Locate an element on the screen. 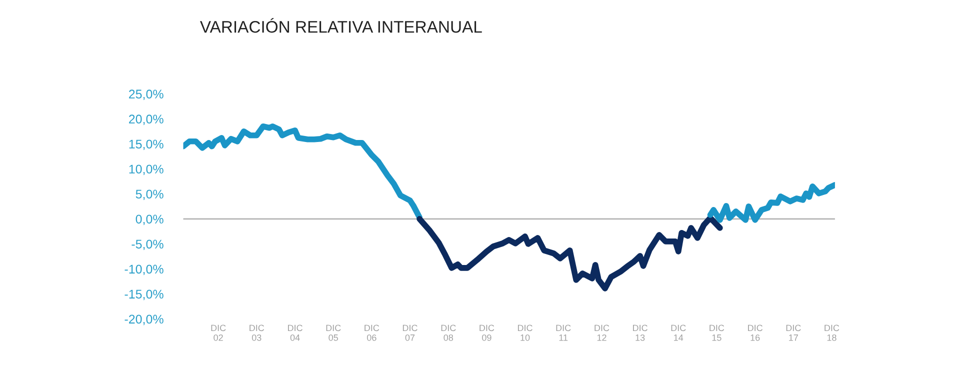 Image resolution: width=980 pixels, height=377 pixels. x-tick-label: DIC 06 is located at coordinates (372, 332).